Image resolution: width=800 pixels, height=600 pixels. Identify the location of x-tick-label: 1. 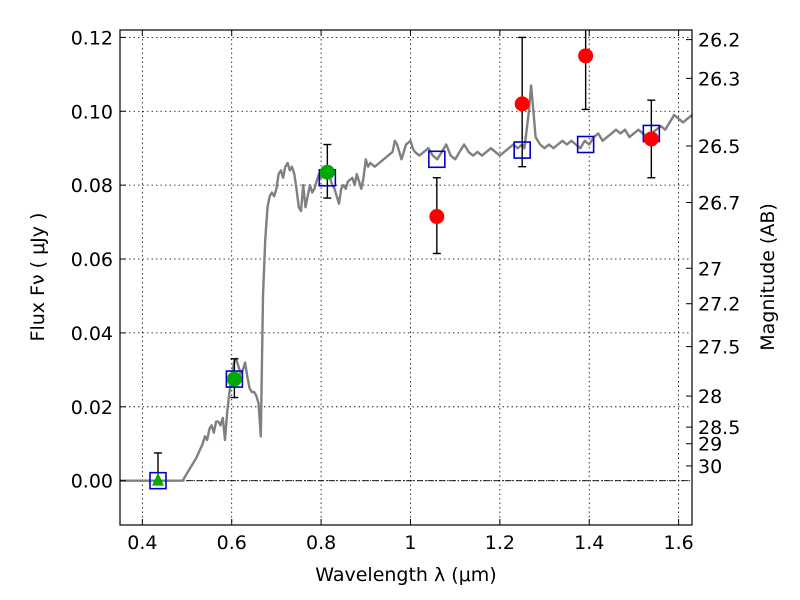
(410, 543).